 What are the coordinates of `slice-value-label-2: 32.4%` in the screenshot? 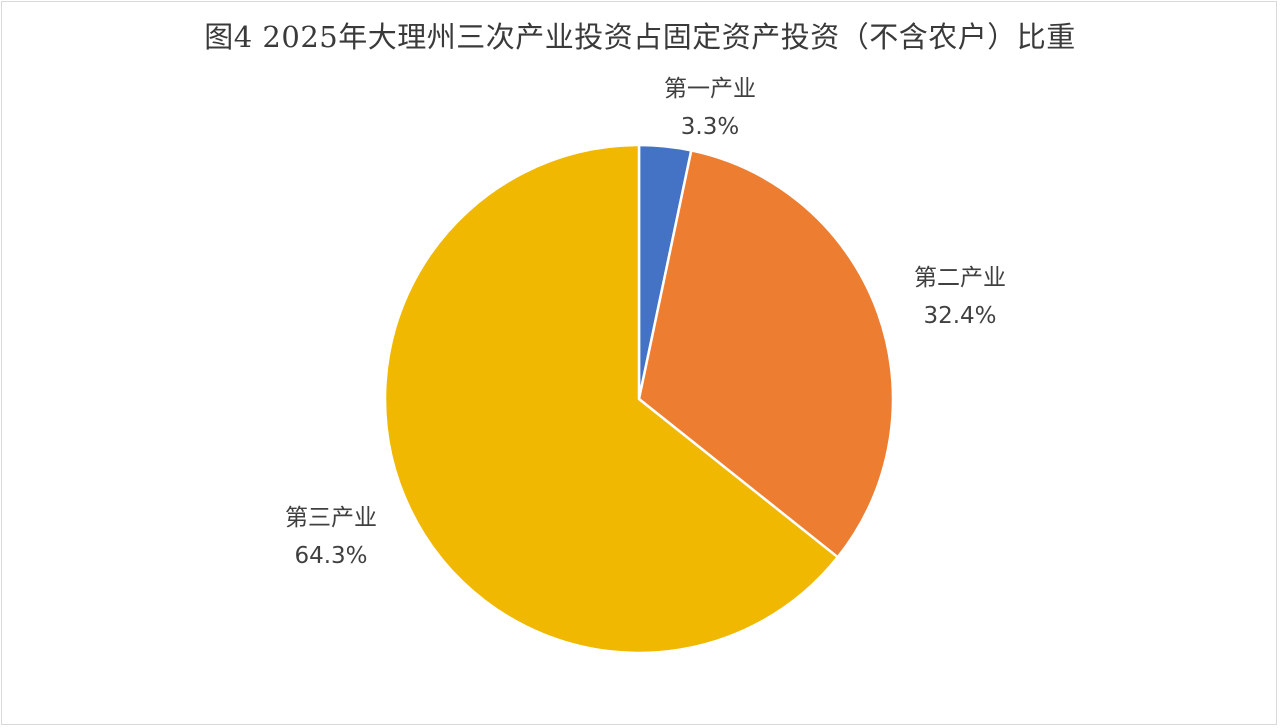 It's located at (959, 316).